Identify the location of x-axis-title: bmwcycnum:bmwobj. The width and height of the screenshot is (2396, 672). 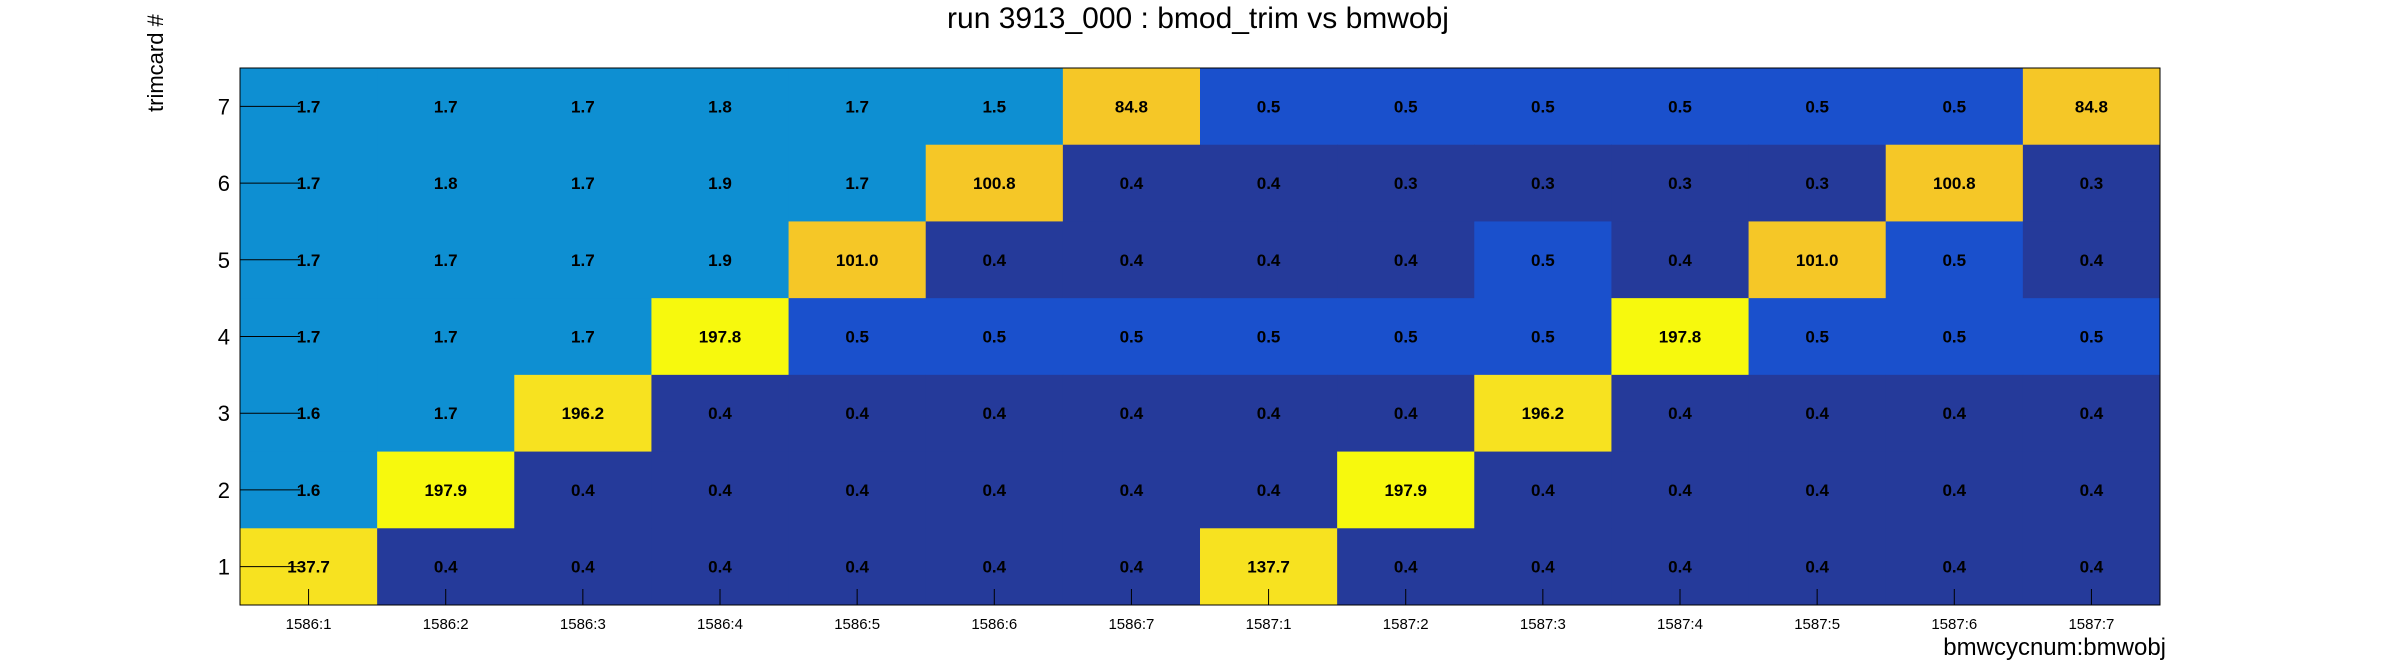
(2054, 647).